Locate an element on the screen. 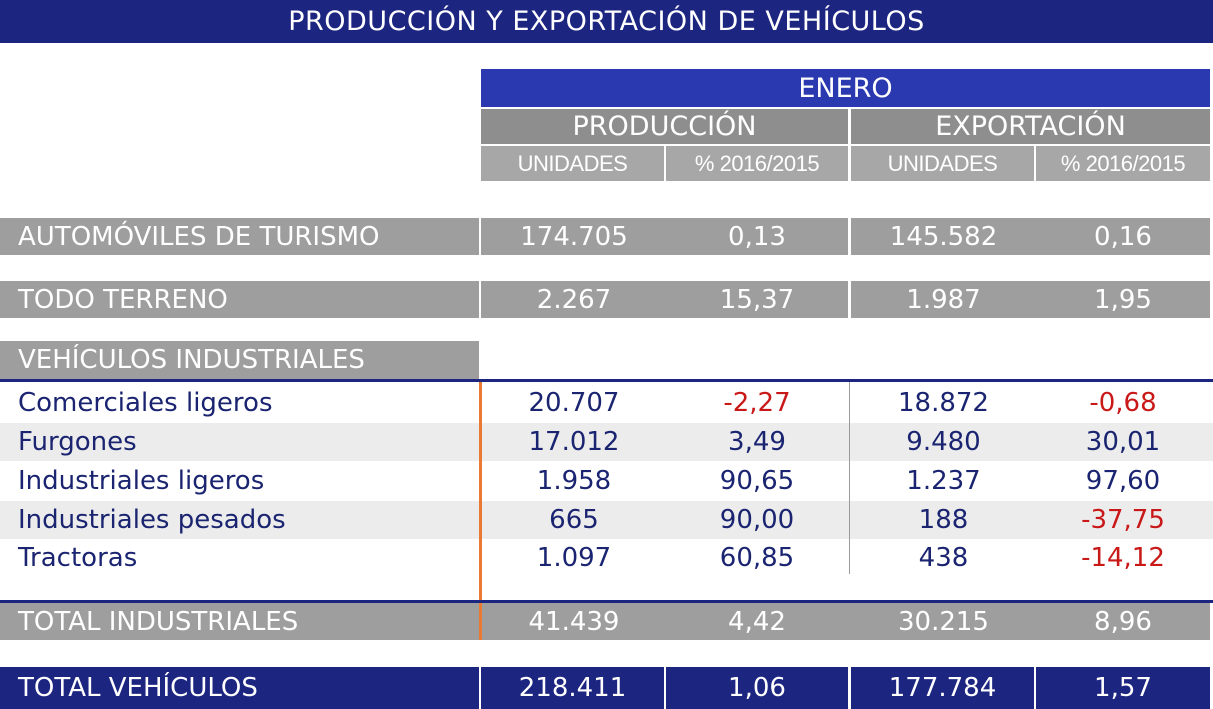 This screenshot has width=1213, height=709. table-row: Tractoras 1.097 60,85 438 -14,12 is located at coordinates (606, 558).